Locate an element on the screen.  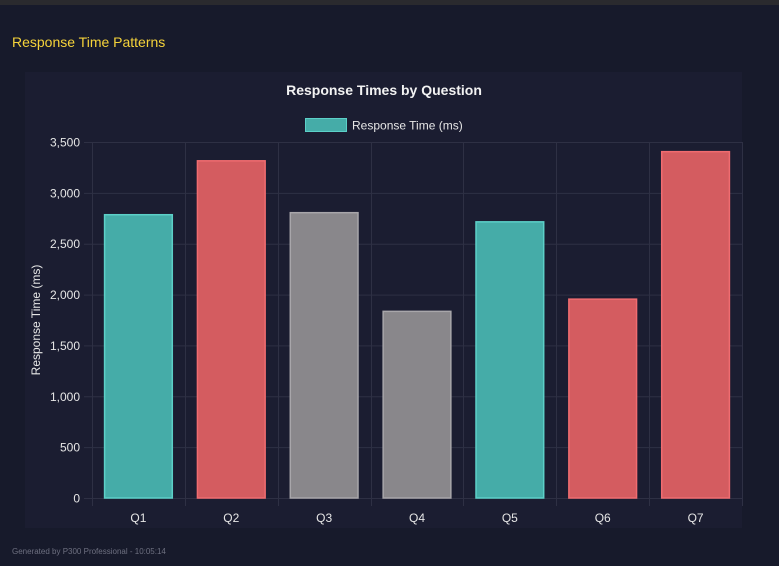
bar-q3 is located at coordinates (324, 355).